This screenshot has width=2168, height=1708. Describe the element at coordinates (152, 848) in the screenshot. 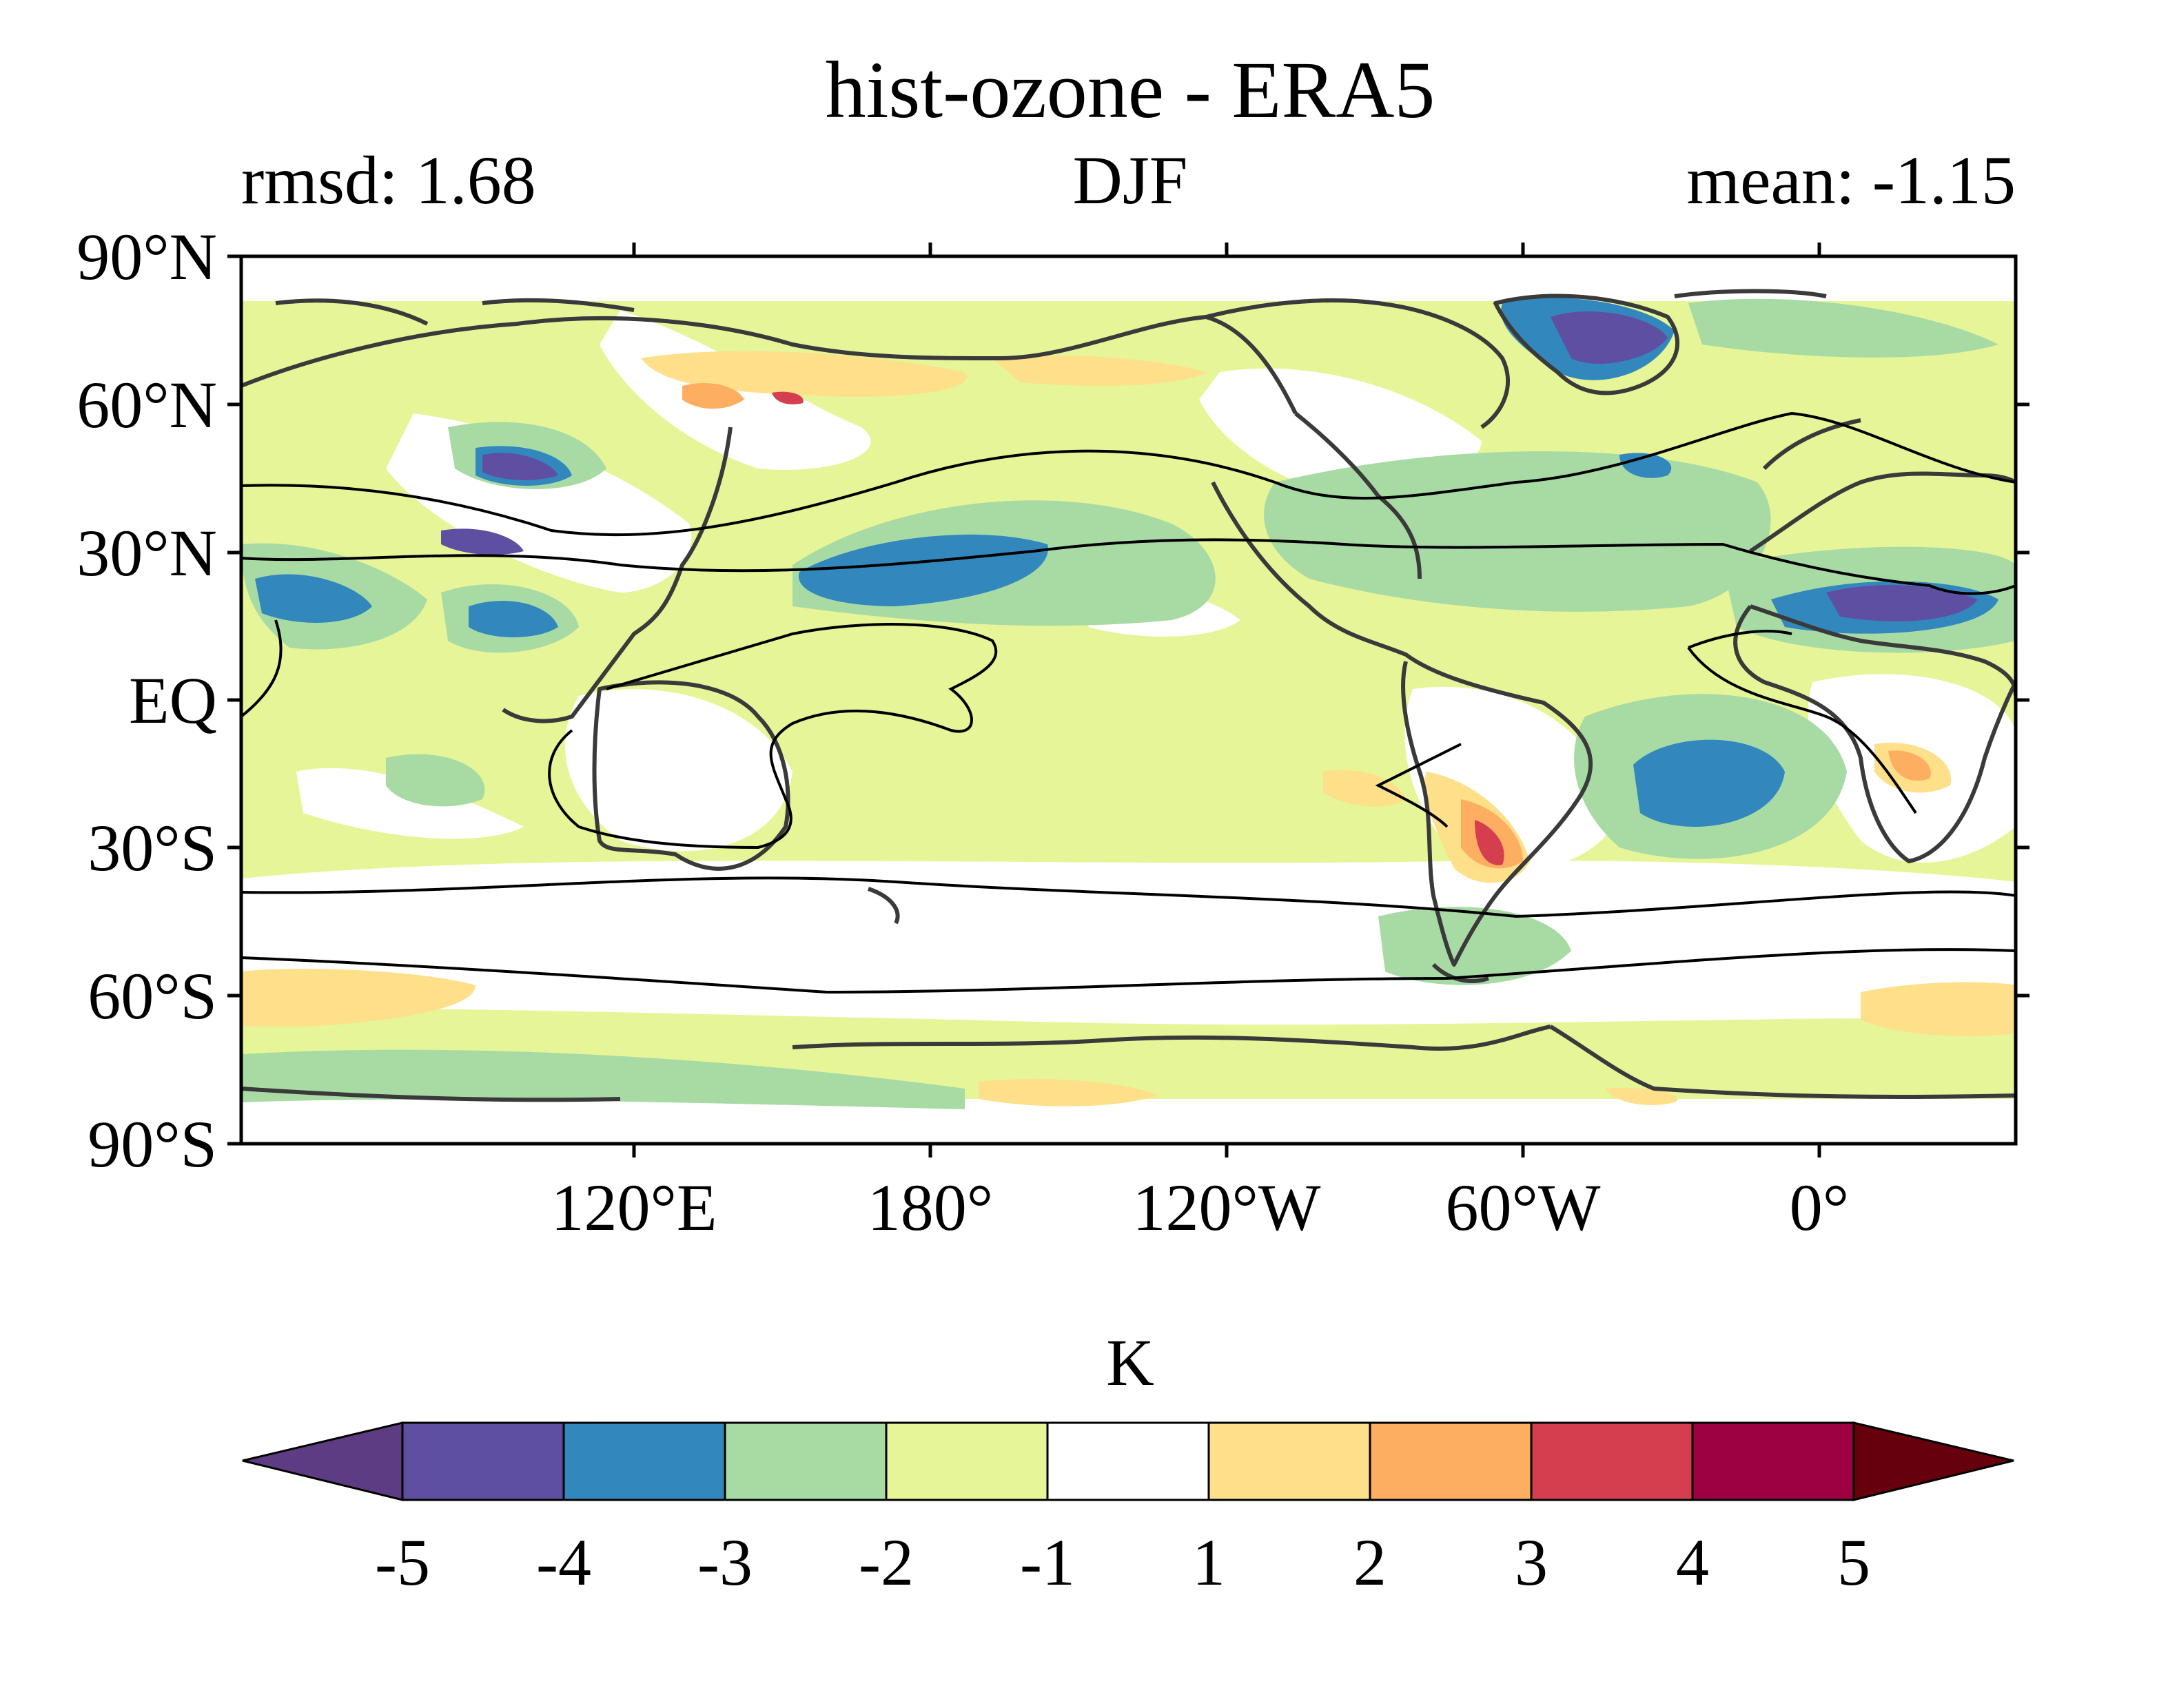

I see `lat-label-30s: 30°S` at that location.